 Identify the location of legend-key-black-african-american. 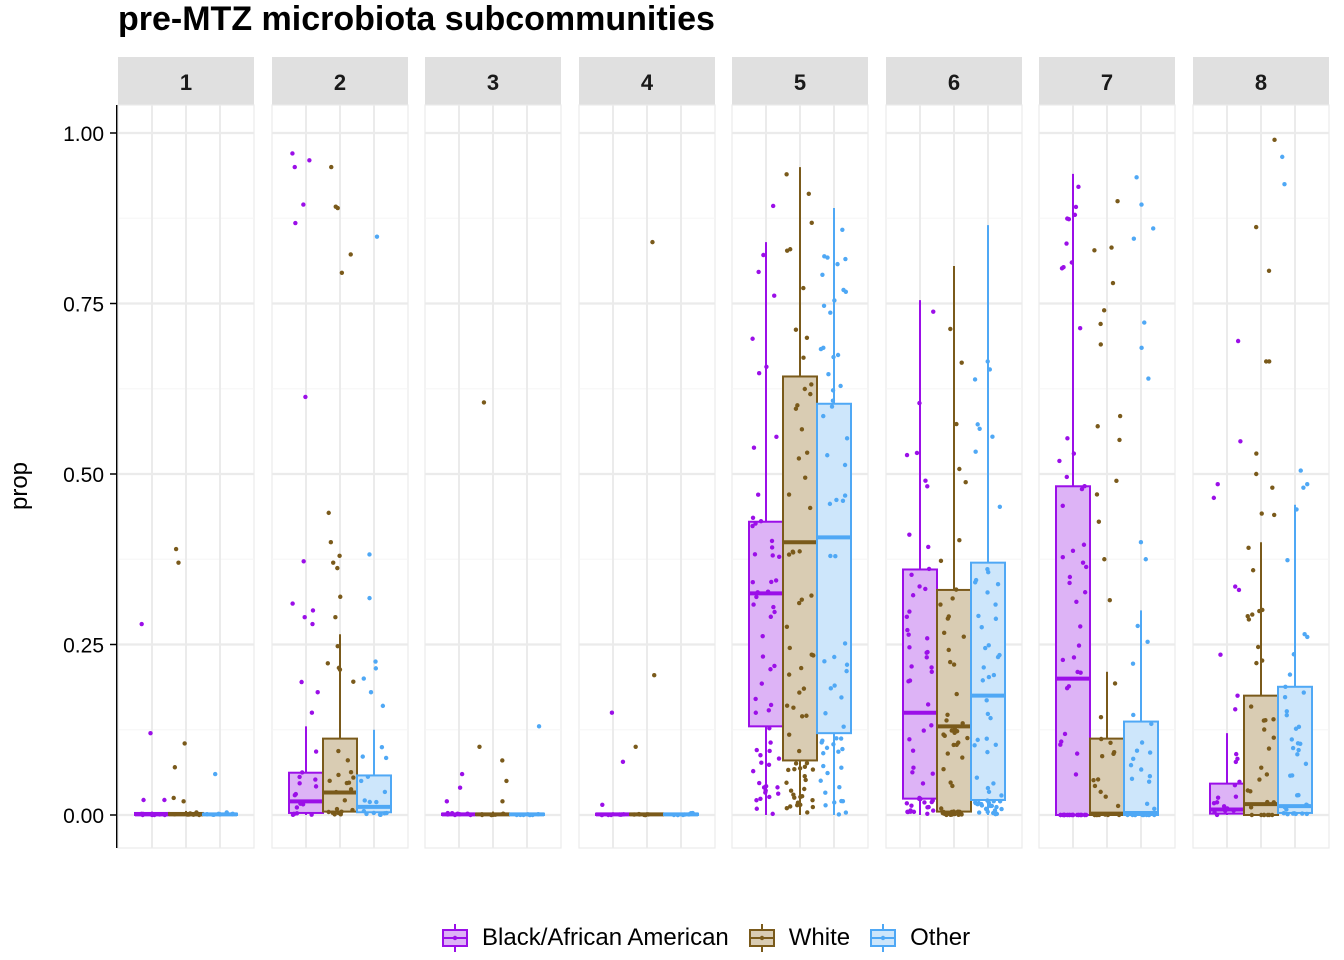
(455, 938).